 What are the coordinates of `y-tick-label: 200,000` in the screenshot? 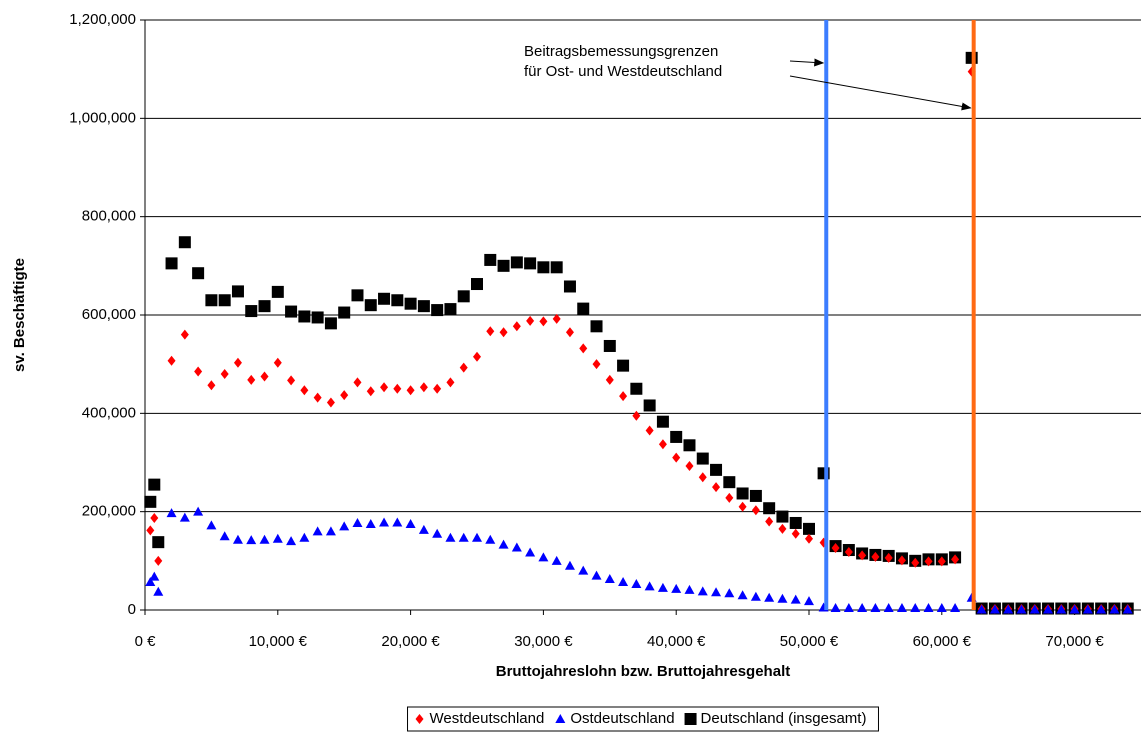 It's located at (109, 511).